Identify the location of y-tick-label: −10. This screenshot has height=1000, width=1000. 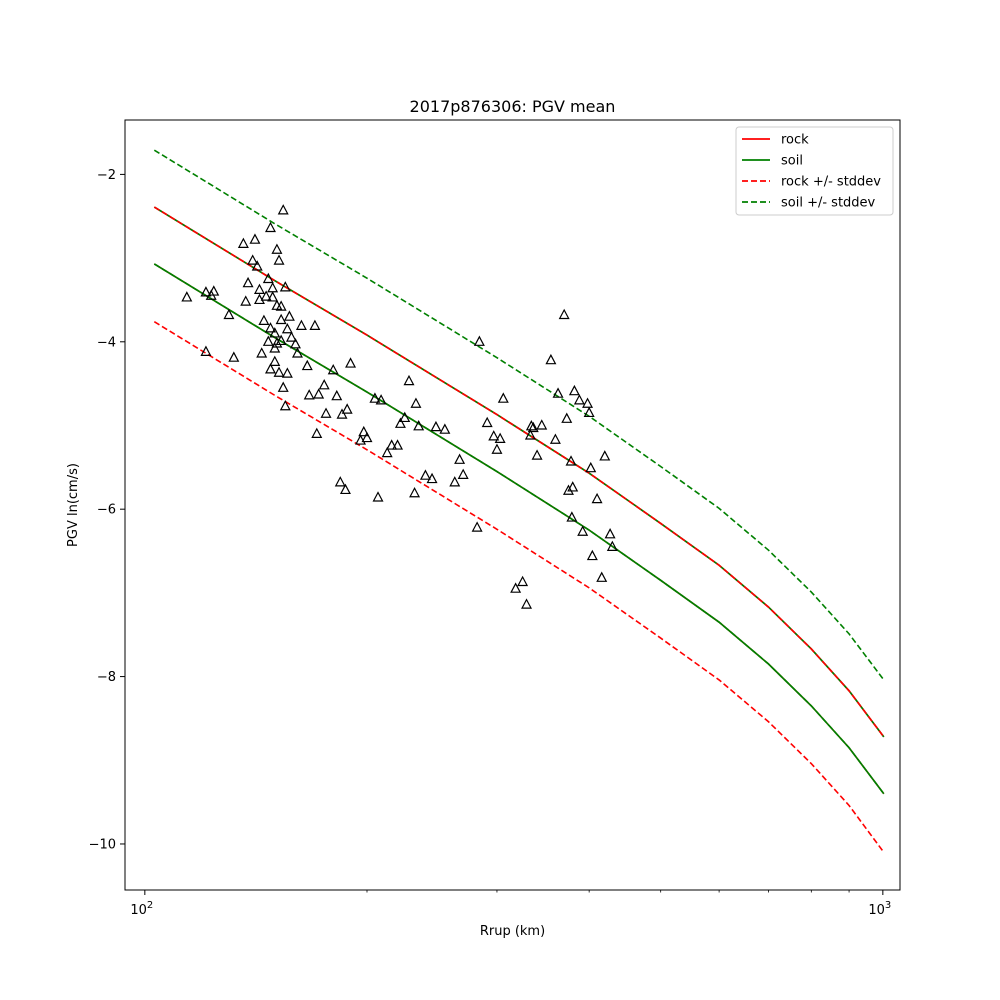
(102, 844).